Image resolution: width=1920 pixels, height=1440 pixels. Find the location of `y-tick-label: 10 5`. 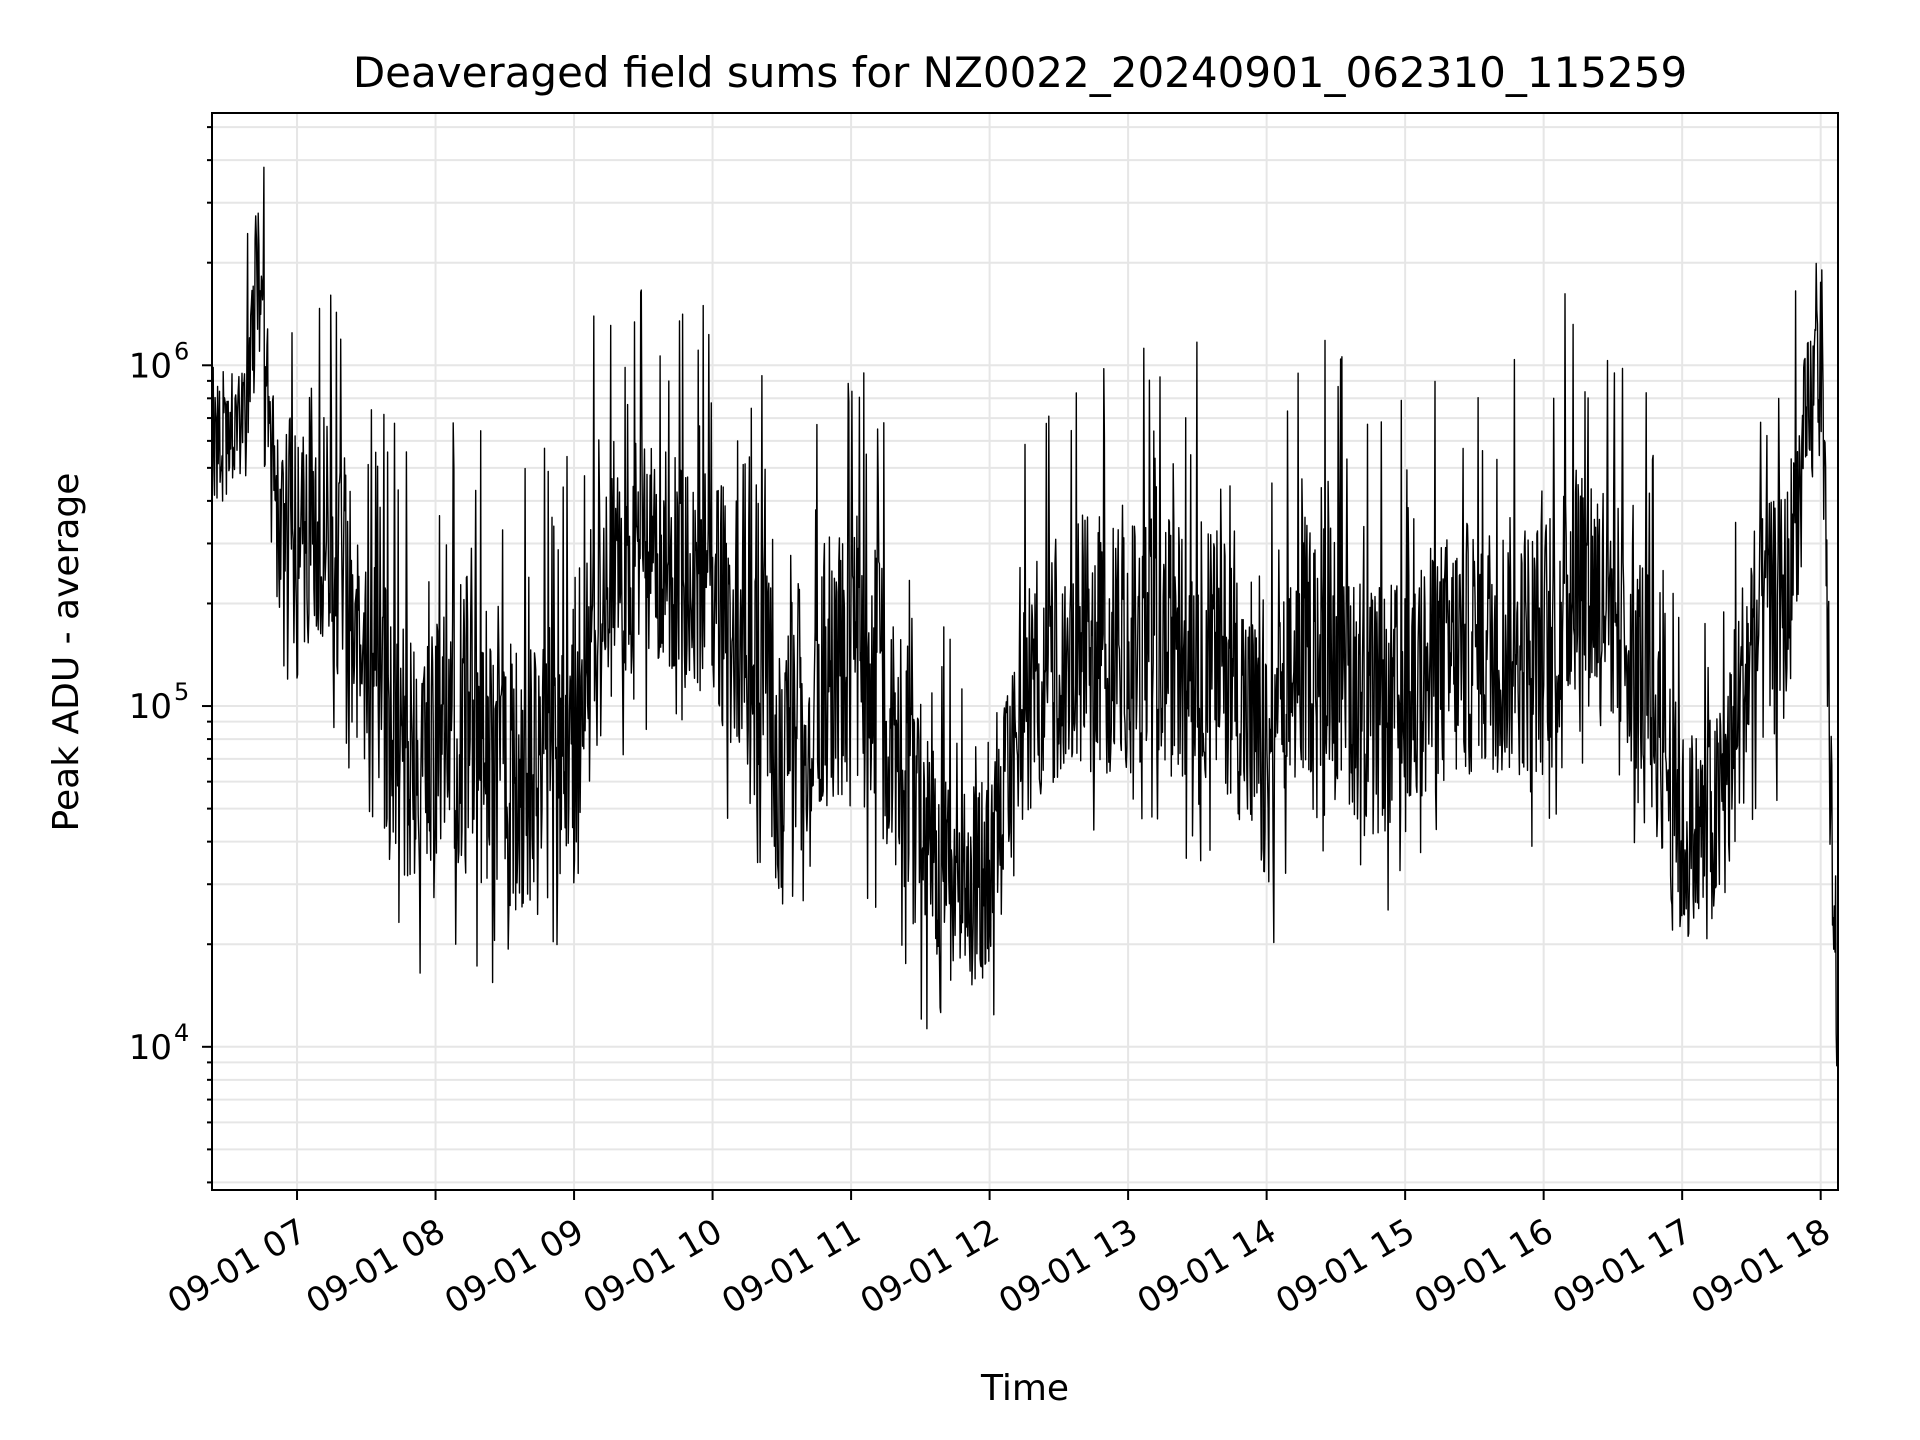

y-tick-label: 10 5 is located at coordinates (159, 702).